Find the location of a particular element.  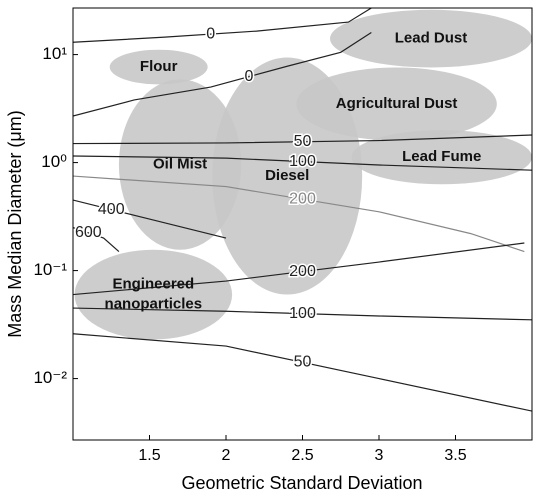

x-tick-label: 3.5 is located at coordinates (455, 455).